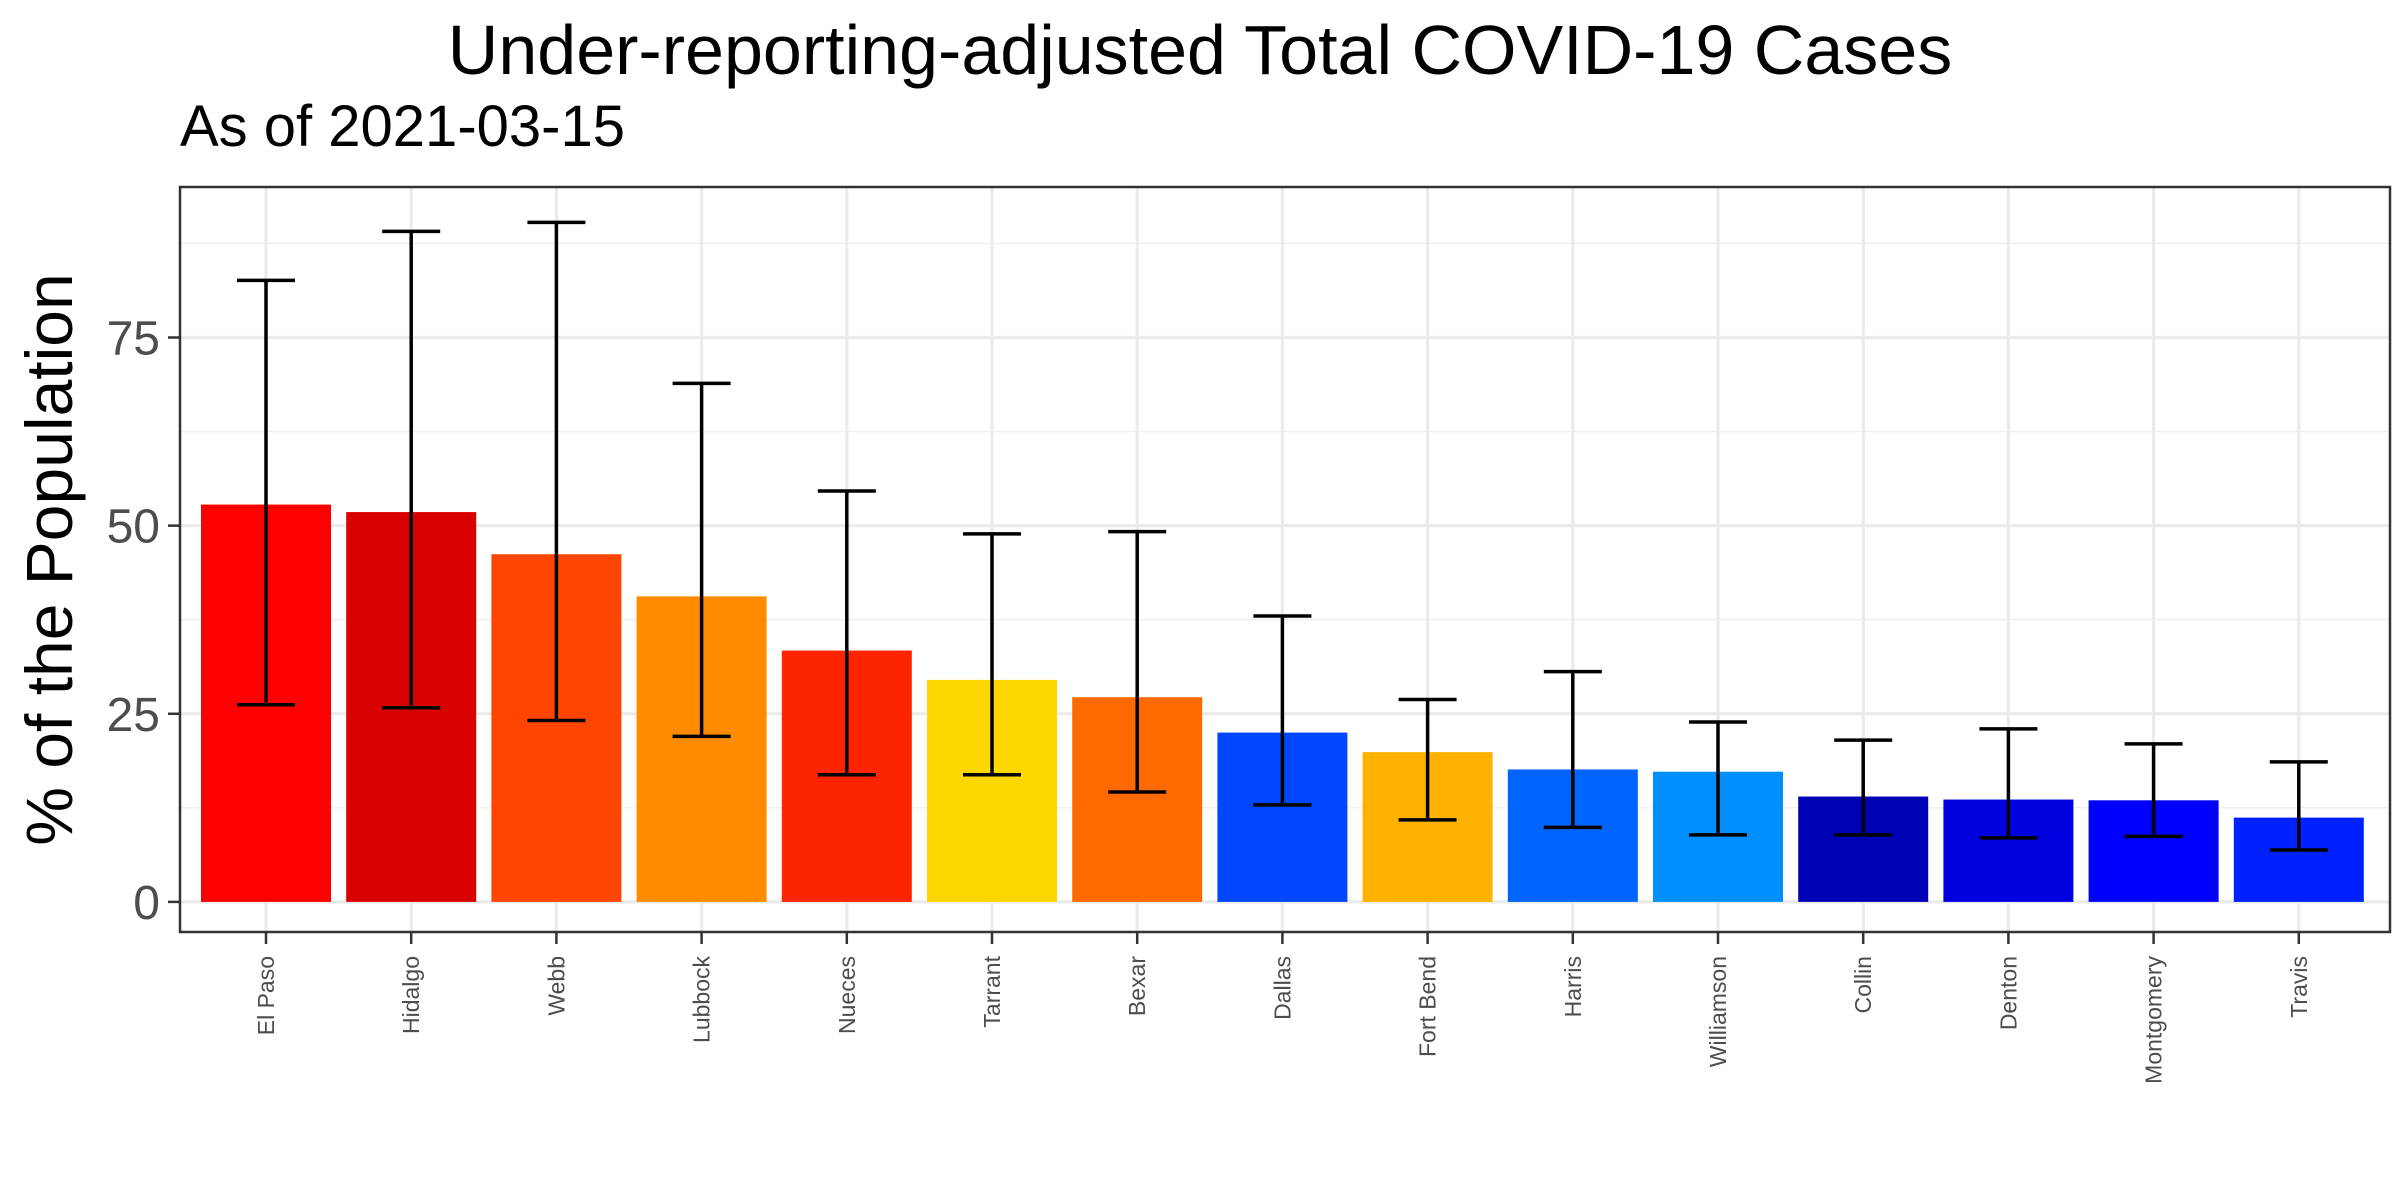 The width and height of the screenshot is (2400, 1200). Describe the element at coordinates (133, 339) in the screenshot. I see `y-tick-label: 75` at that location.